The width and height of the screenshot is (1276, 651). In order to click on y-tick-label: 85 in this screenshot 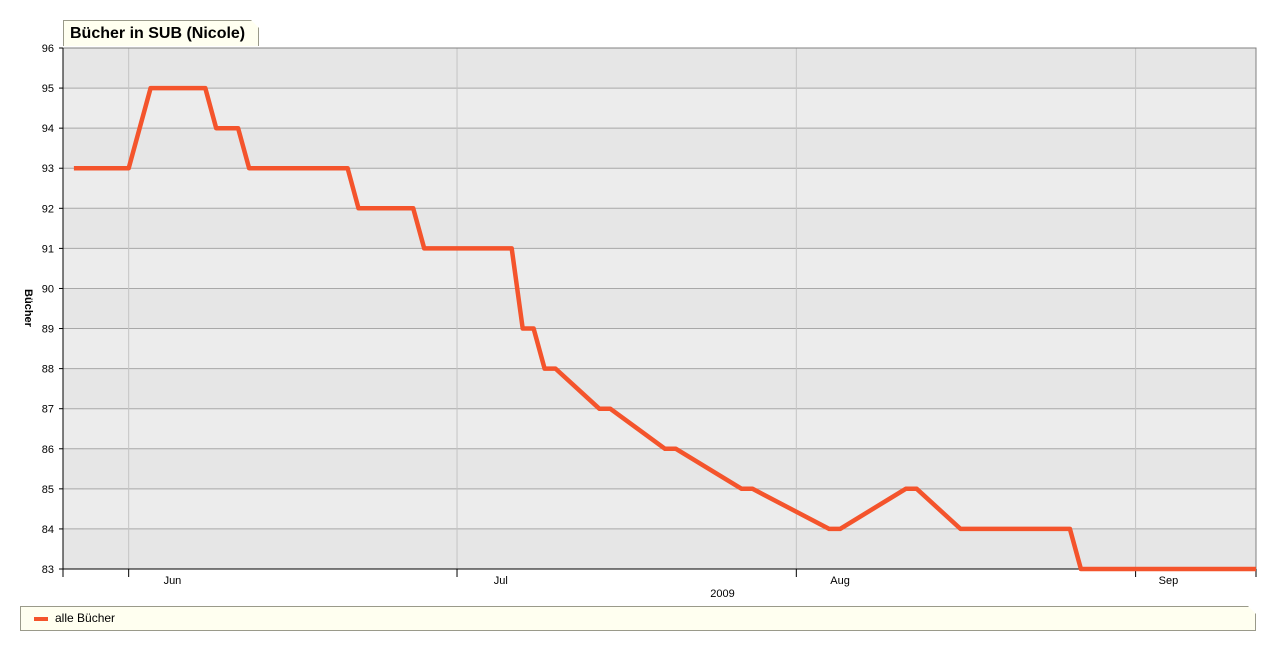, I will do `click(48, 490)`.